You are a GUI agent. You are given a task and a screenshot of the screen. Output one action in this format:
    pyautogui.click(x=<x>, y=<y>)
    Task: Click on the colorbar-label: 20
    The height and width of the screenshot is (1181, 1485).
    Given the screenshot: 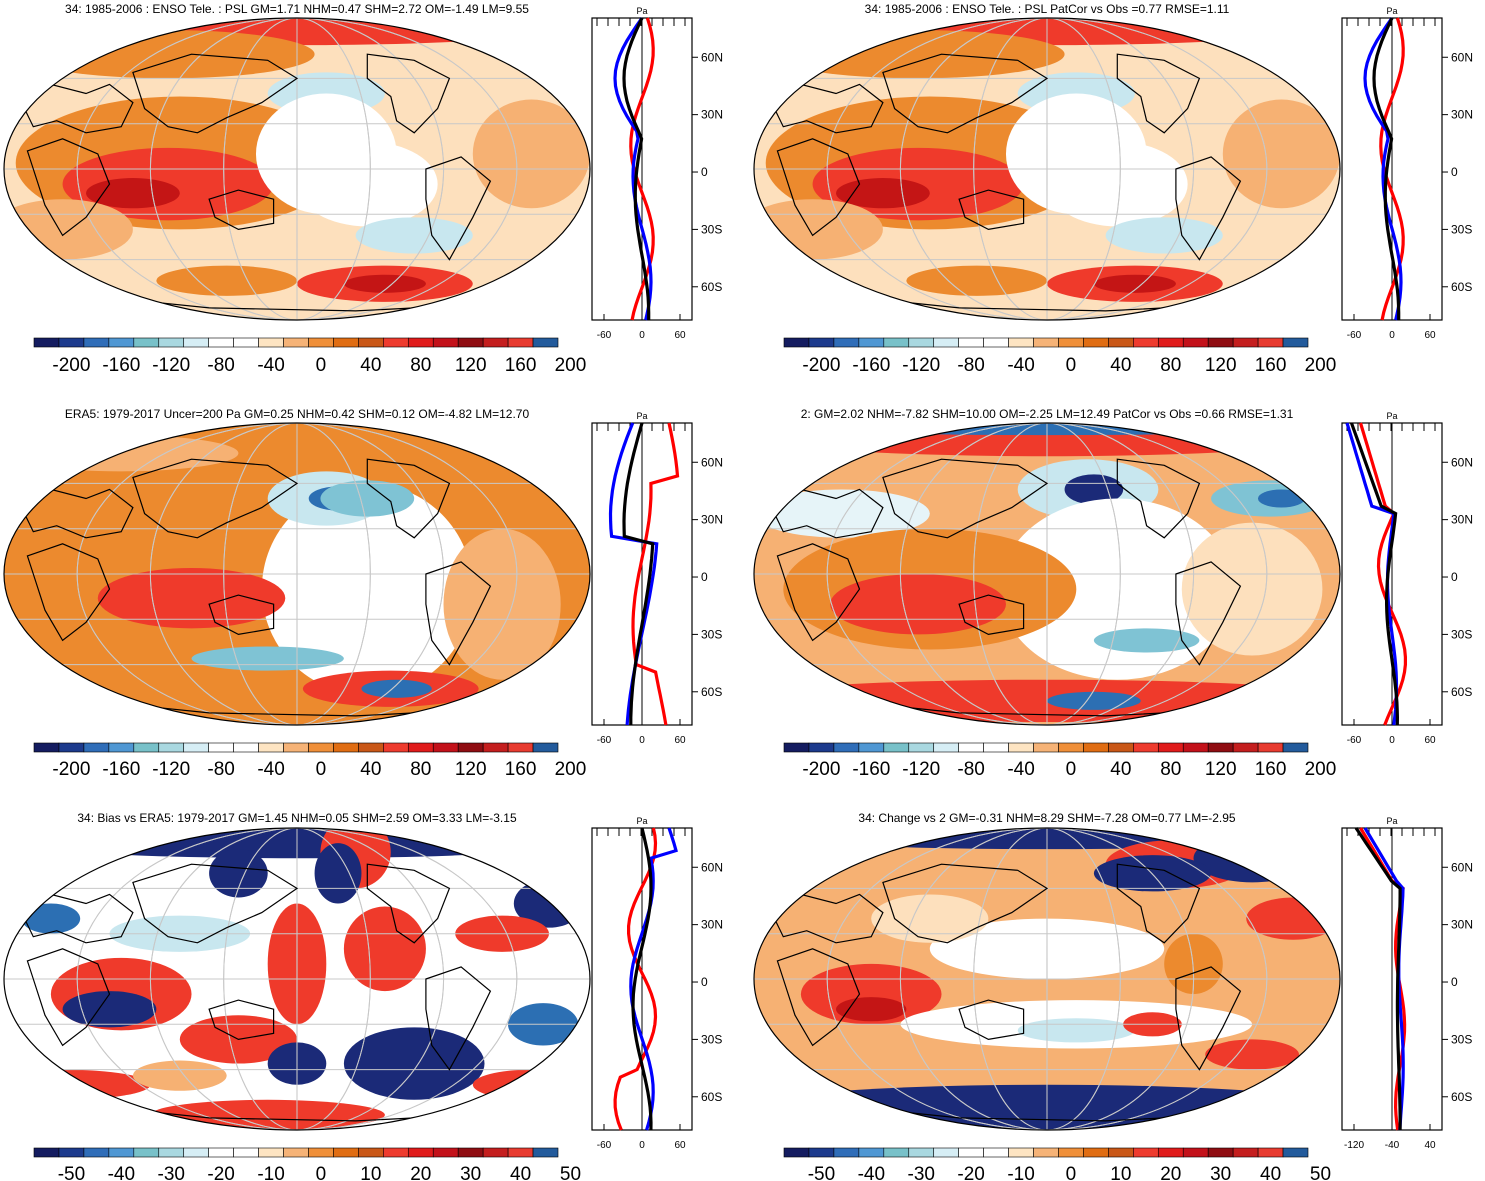 What is the action you would take?
    pyautogui.click(x=1170, y=1172)
    